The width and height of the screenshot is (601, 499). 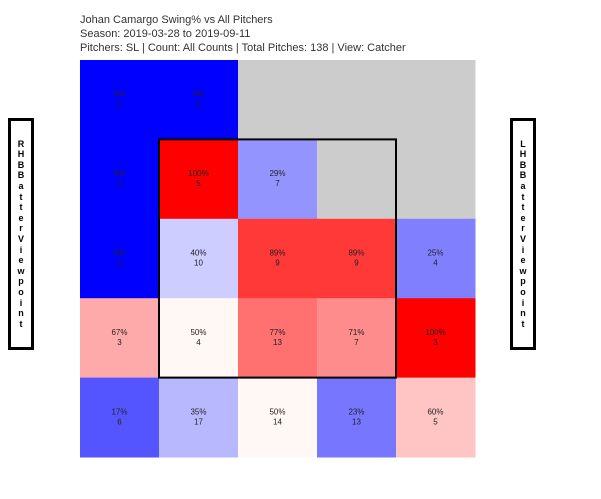 What do you see at coordinates (523, 313) in the screenshot?
I see `side-label-char: n` at bounding box center [523, 313].